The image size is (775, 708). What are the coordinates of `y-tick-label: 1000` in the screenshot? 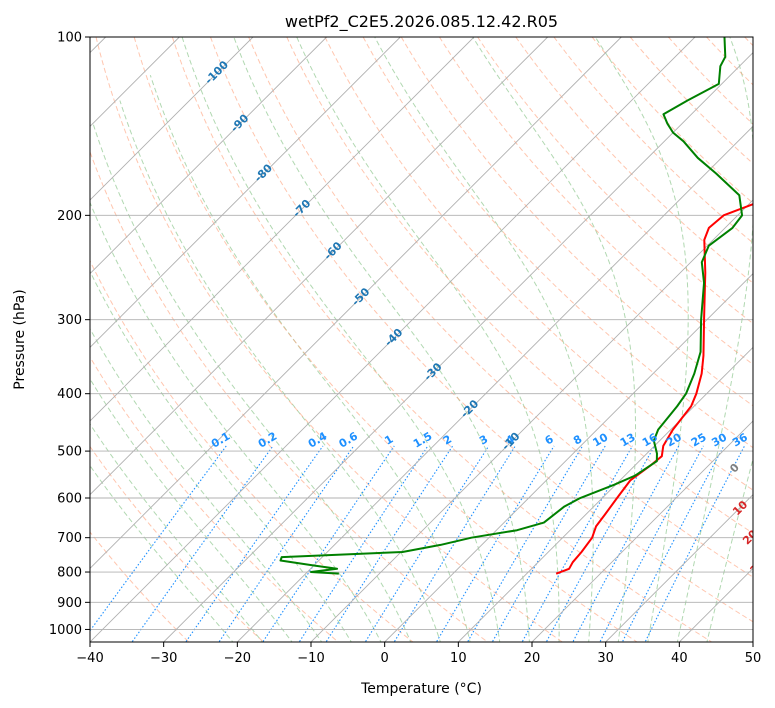 It's located at (65, 630).